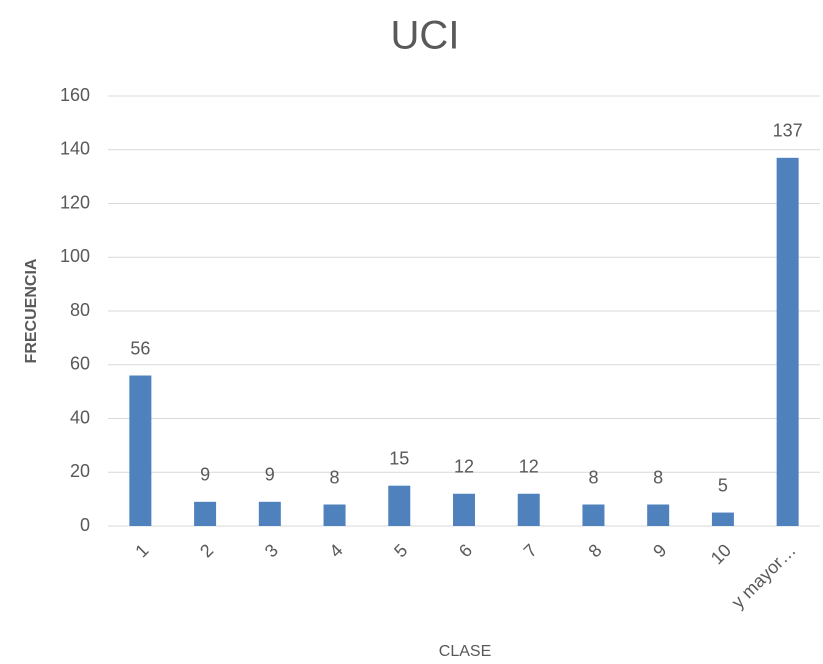 This screenshot has width=823, height=664. What do you see at coordinates (75, 149) in the screenshot?
I see `y-tick-label: 140` at bounding box center [75, 149].